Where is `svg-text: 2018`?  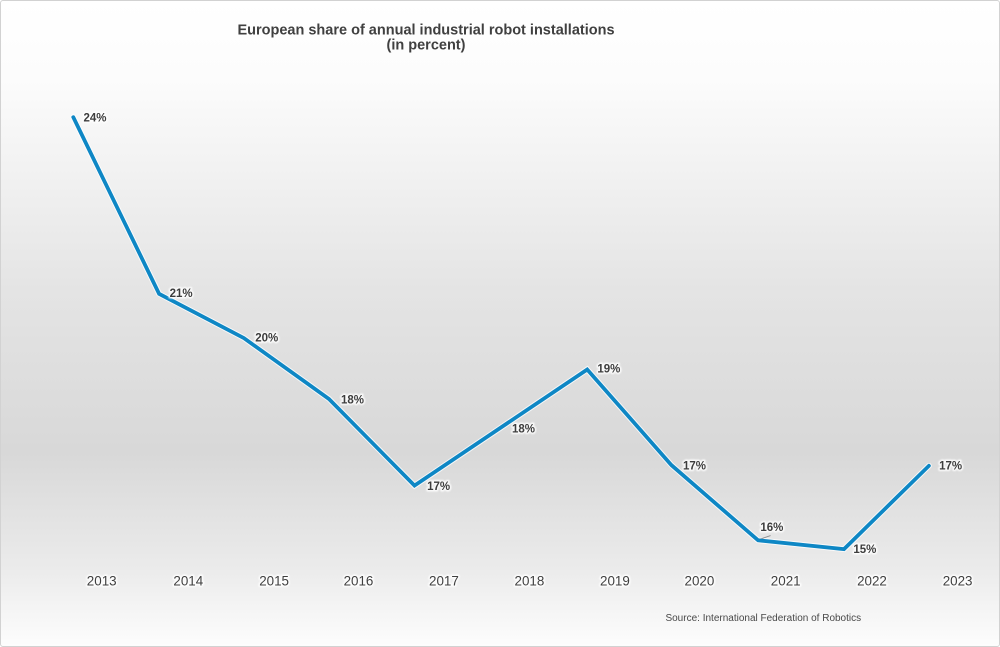 svg-text: 2018 is located at coordinates (530, 581).